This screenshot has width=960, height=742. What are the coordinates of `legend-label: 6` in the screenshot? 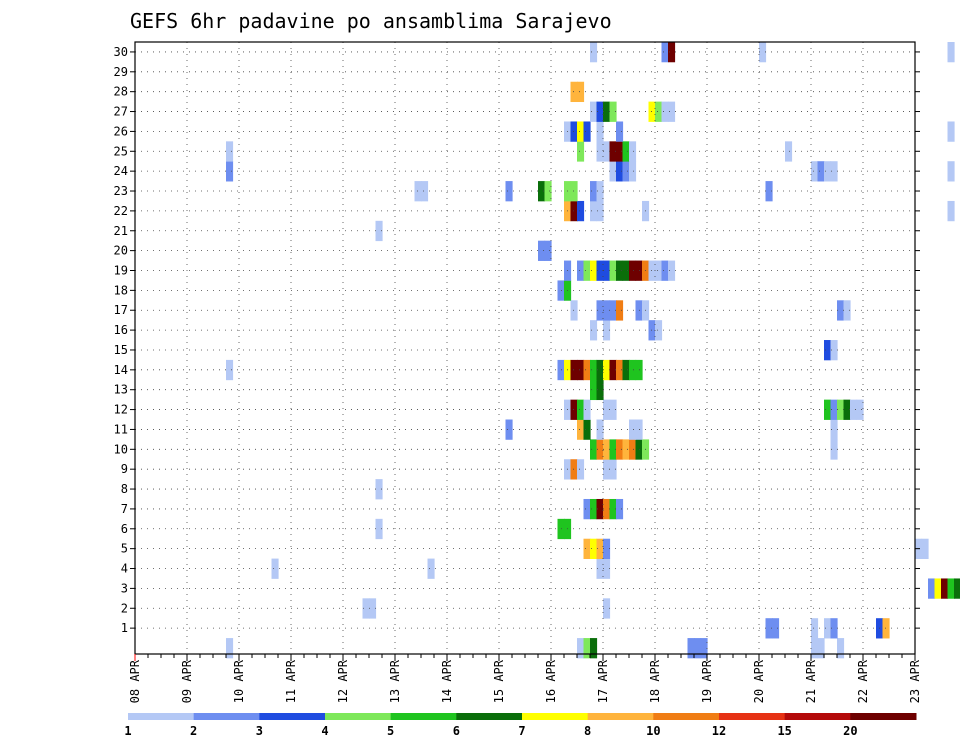 It's located at (456, 731).